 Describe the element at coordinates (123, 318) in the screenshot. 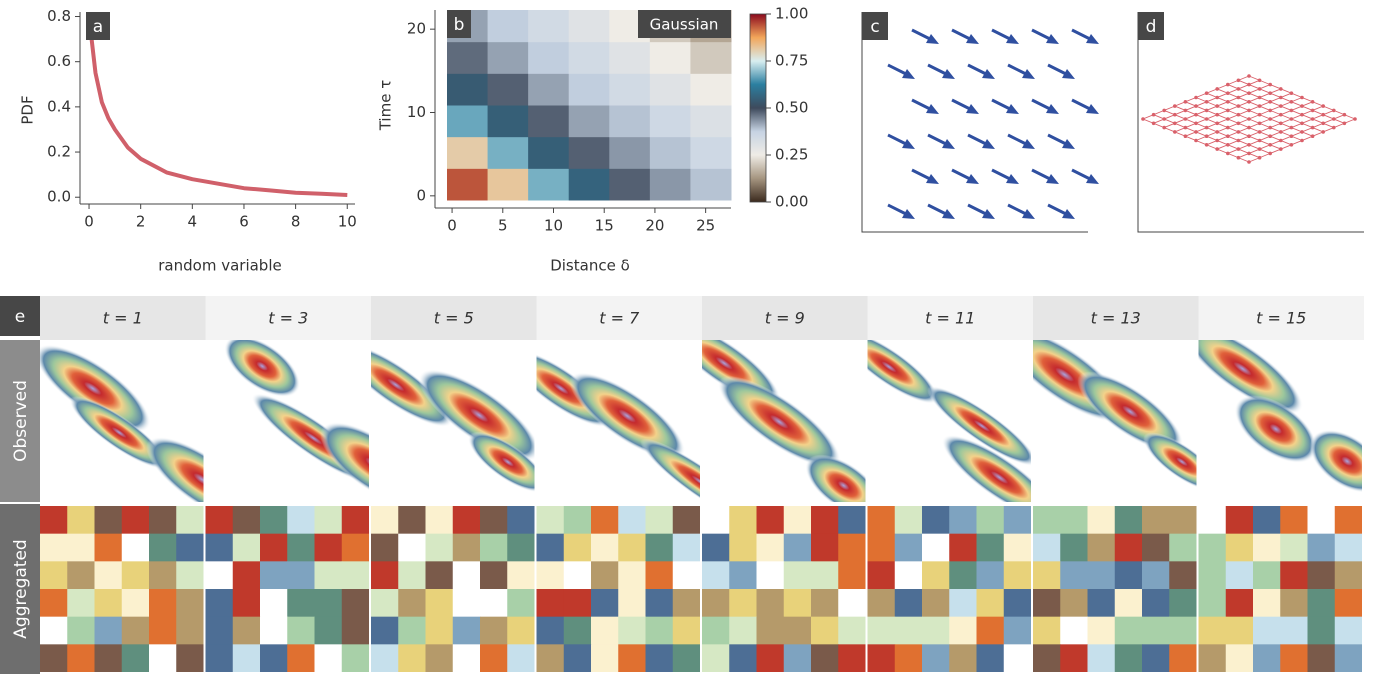

I see `column-header: t = 1` at that location.